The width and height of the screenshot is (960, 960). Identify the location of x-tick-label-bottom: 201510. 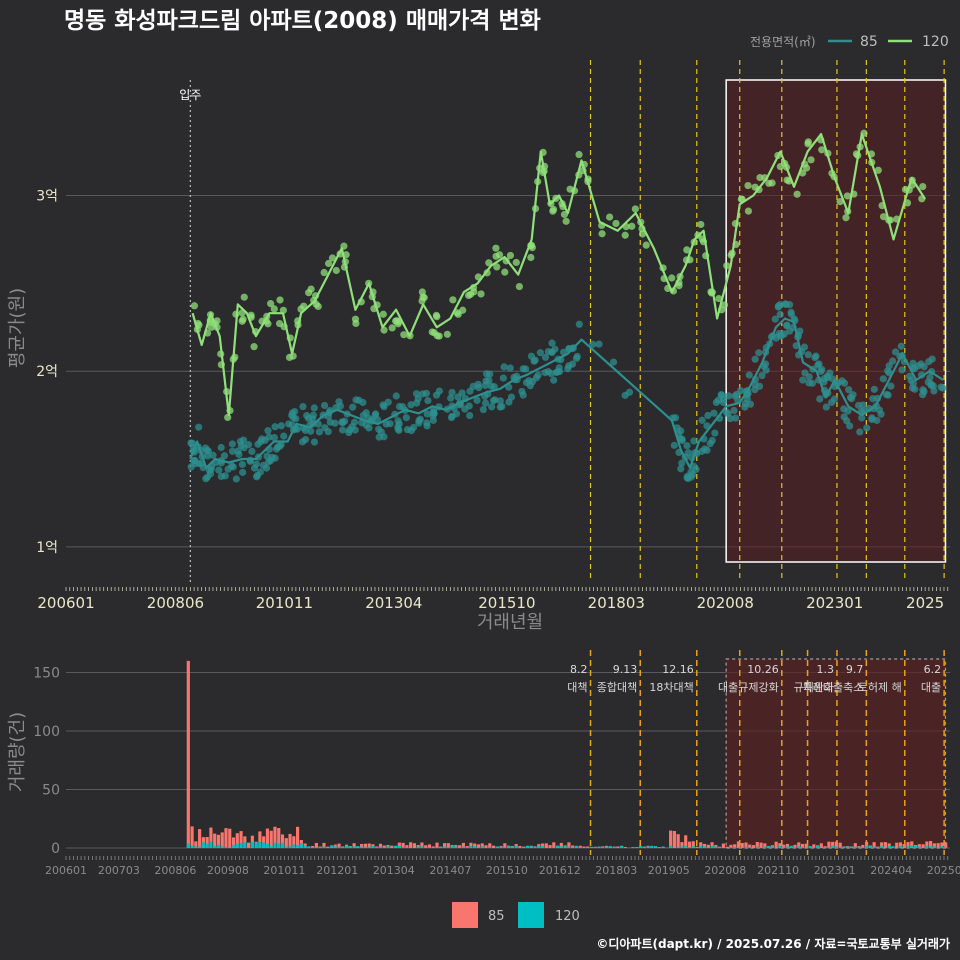
(507, 870).